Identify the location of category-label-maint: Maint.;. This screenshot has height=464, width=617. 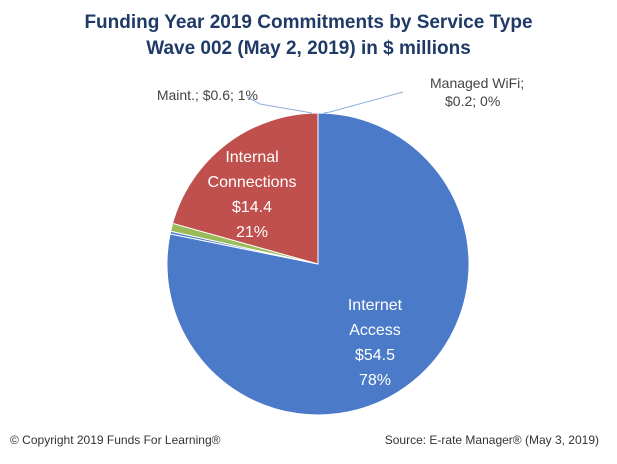
(180, 95).